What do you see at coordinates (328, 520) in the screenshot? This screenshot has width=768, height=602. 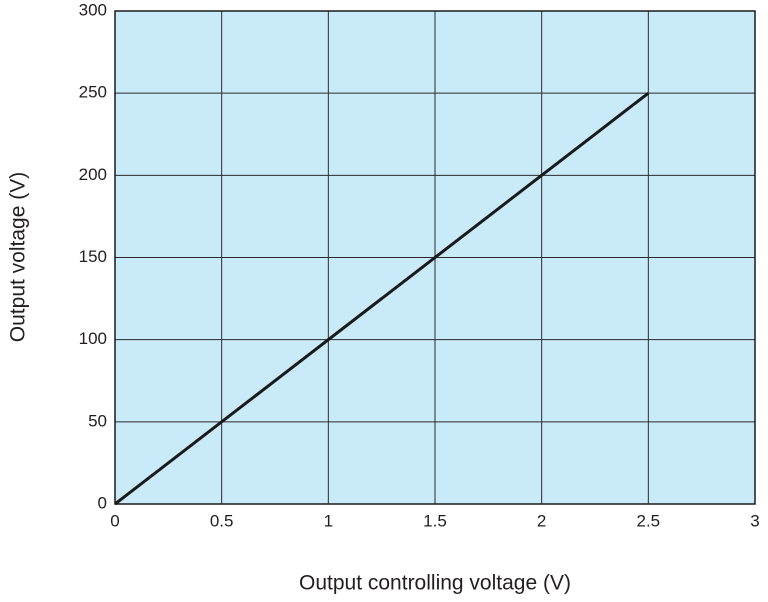 I see `x-tick-label: 1` at bounding box center [328, 520].